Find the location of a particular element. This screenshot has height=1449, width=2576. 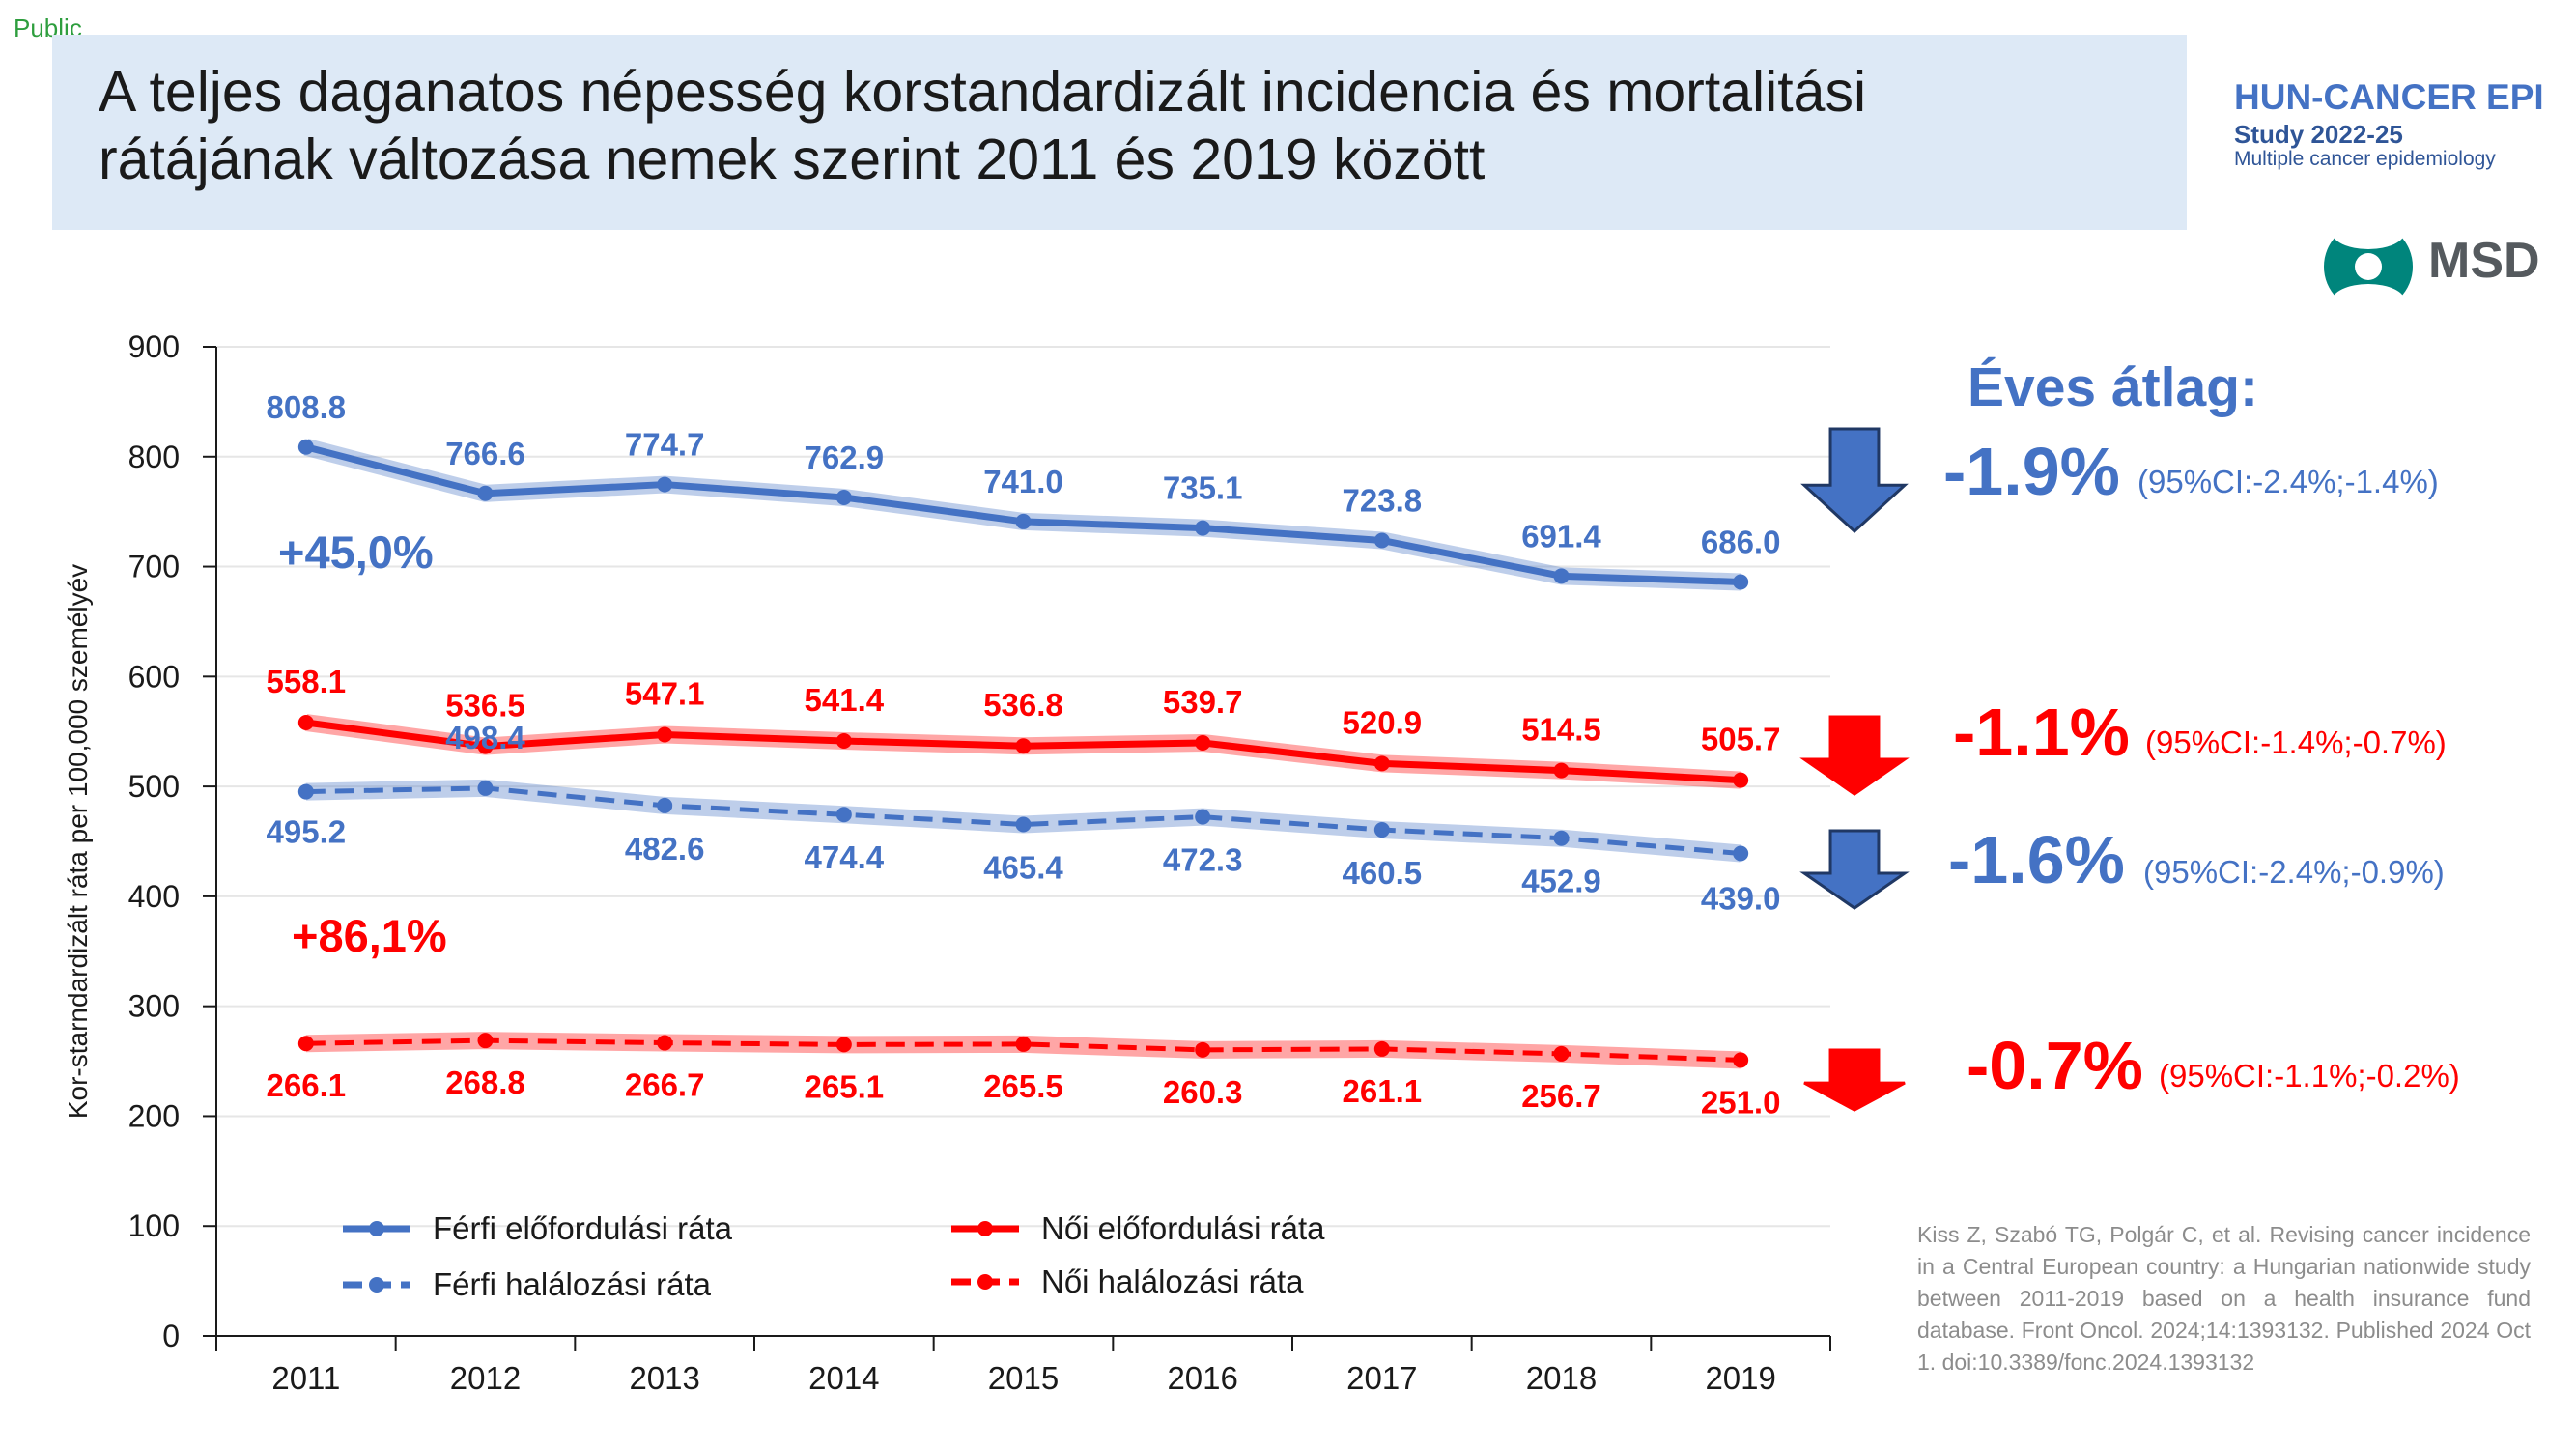

data-label: 808.8 is located at coordinates (307, 407).